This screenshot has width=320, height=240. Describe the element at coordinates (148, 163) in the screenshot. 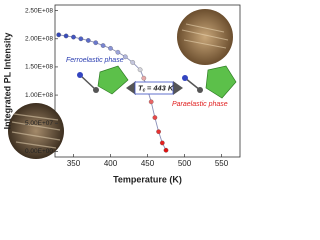

I see `x-tick-label: 450` at that location.